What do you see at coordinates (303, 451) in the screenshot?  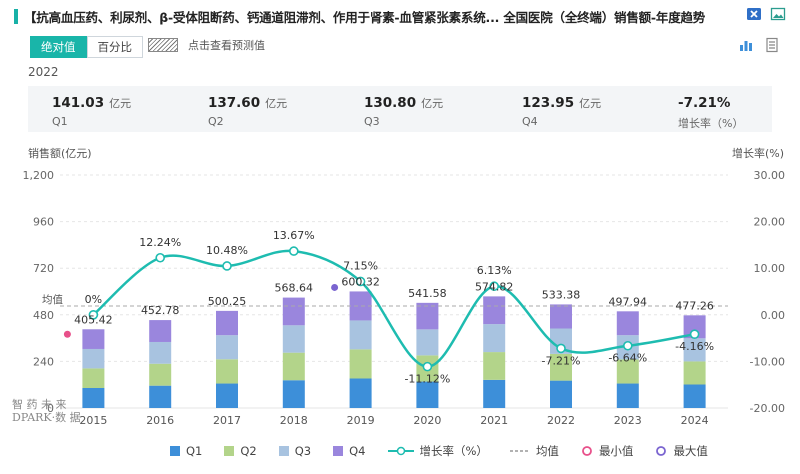 I see `legend-label: Q3` at bounding box center [303, 451].